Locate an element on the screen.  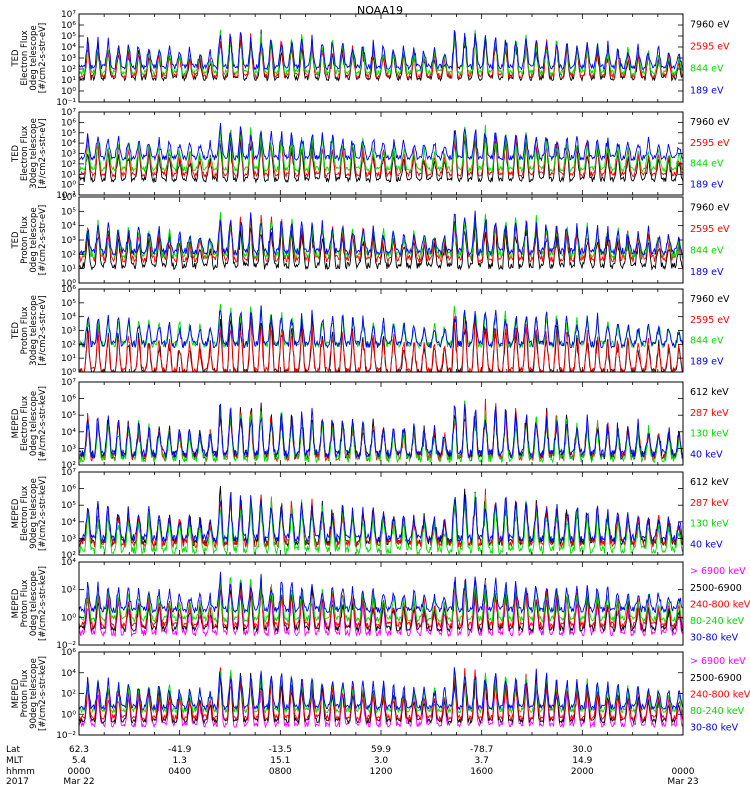
x-tick-label: 0800 is located at coordinates (280, 772).